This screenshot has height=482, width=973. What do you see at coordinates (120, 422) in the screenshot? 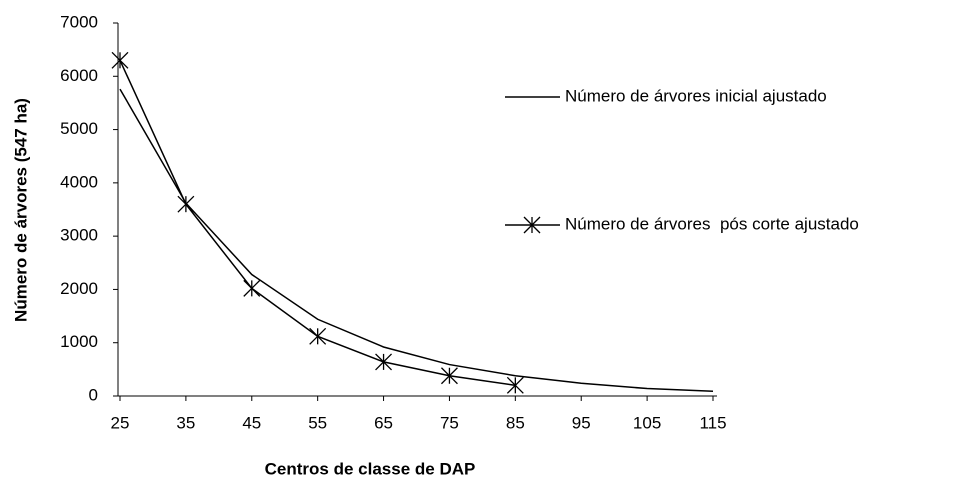
I see `x-tick-label: 25` at bounding box center [120, 422].